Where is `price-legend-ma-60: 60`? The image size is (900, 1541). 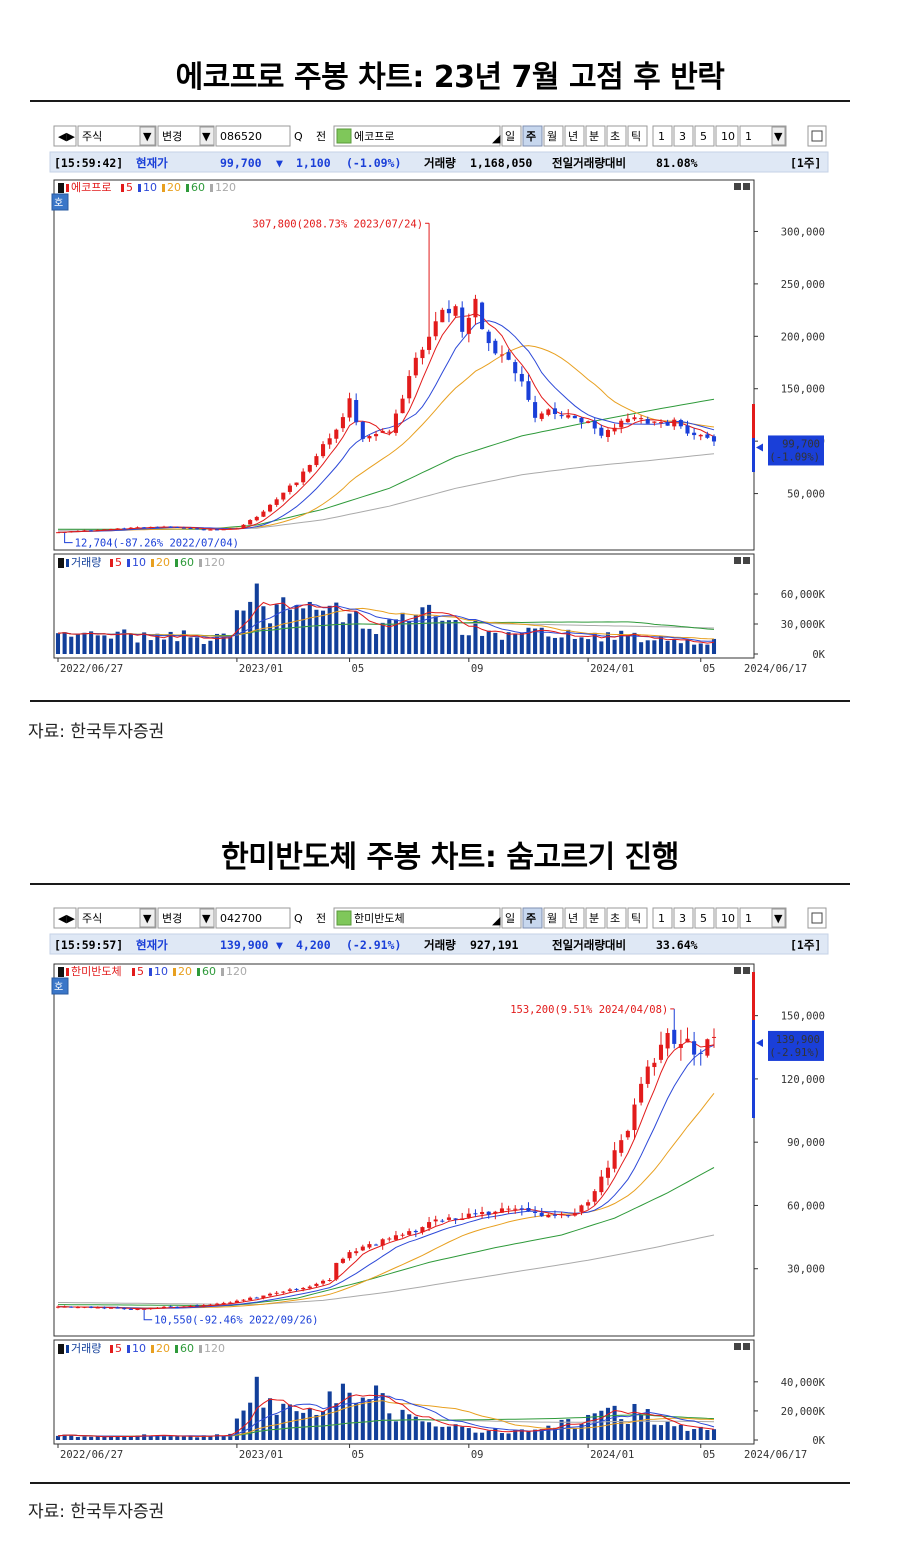 price-legend-ma-60: 60 is located at coordinates (209, 971).